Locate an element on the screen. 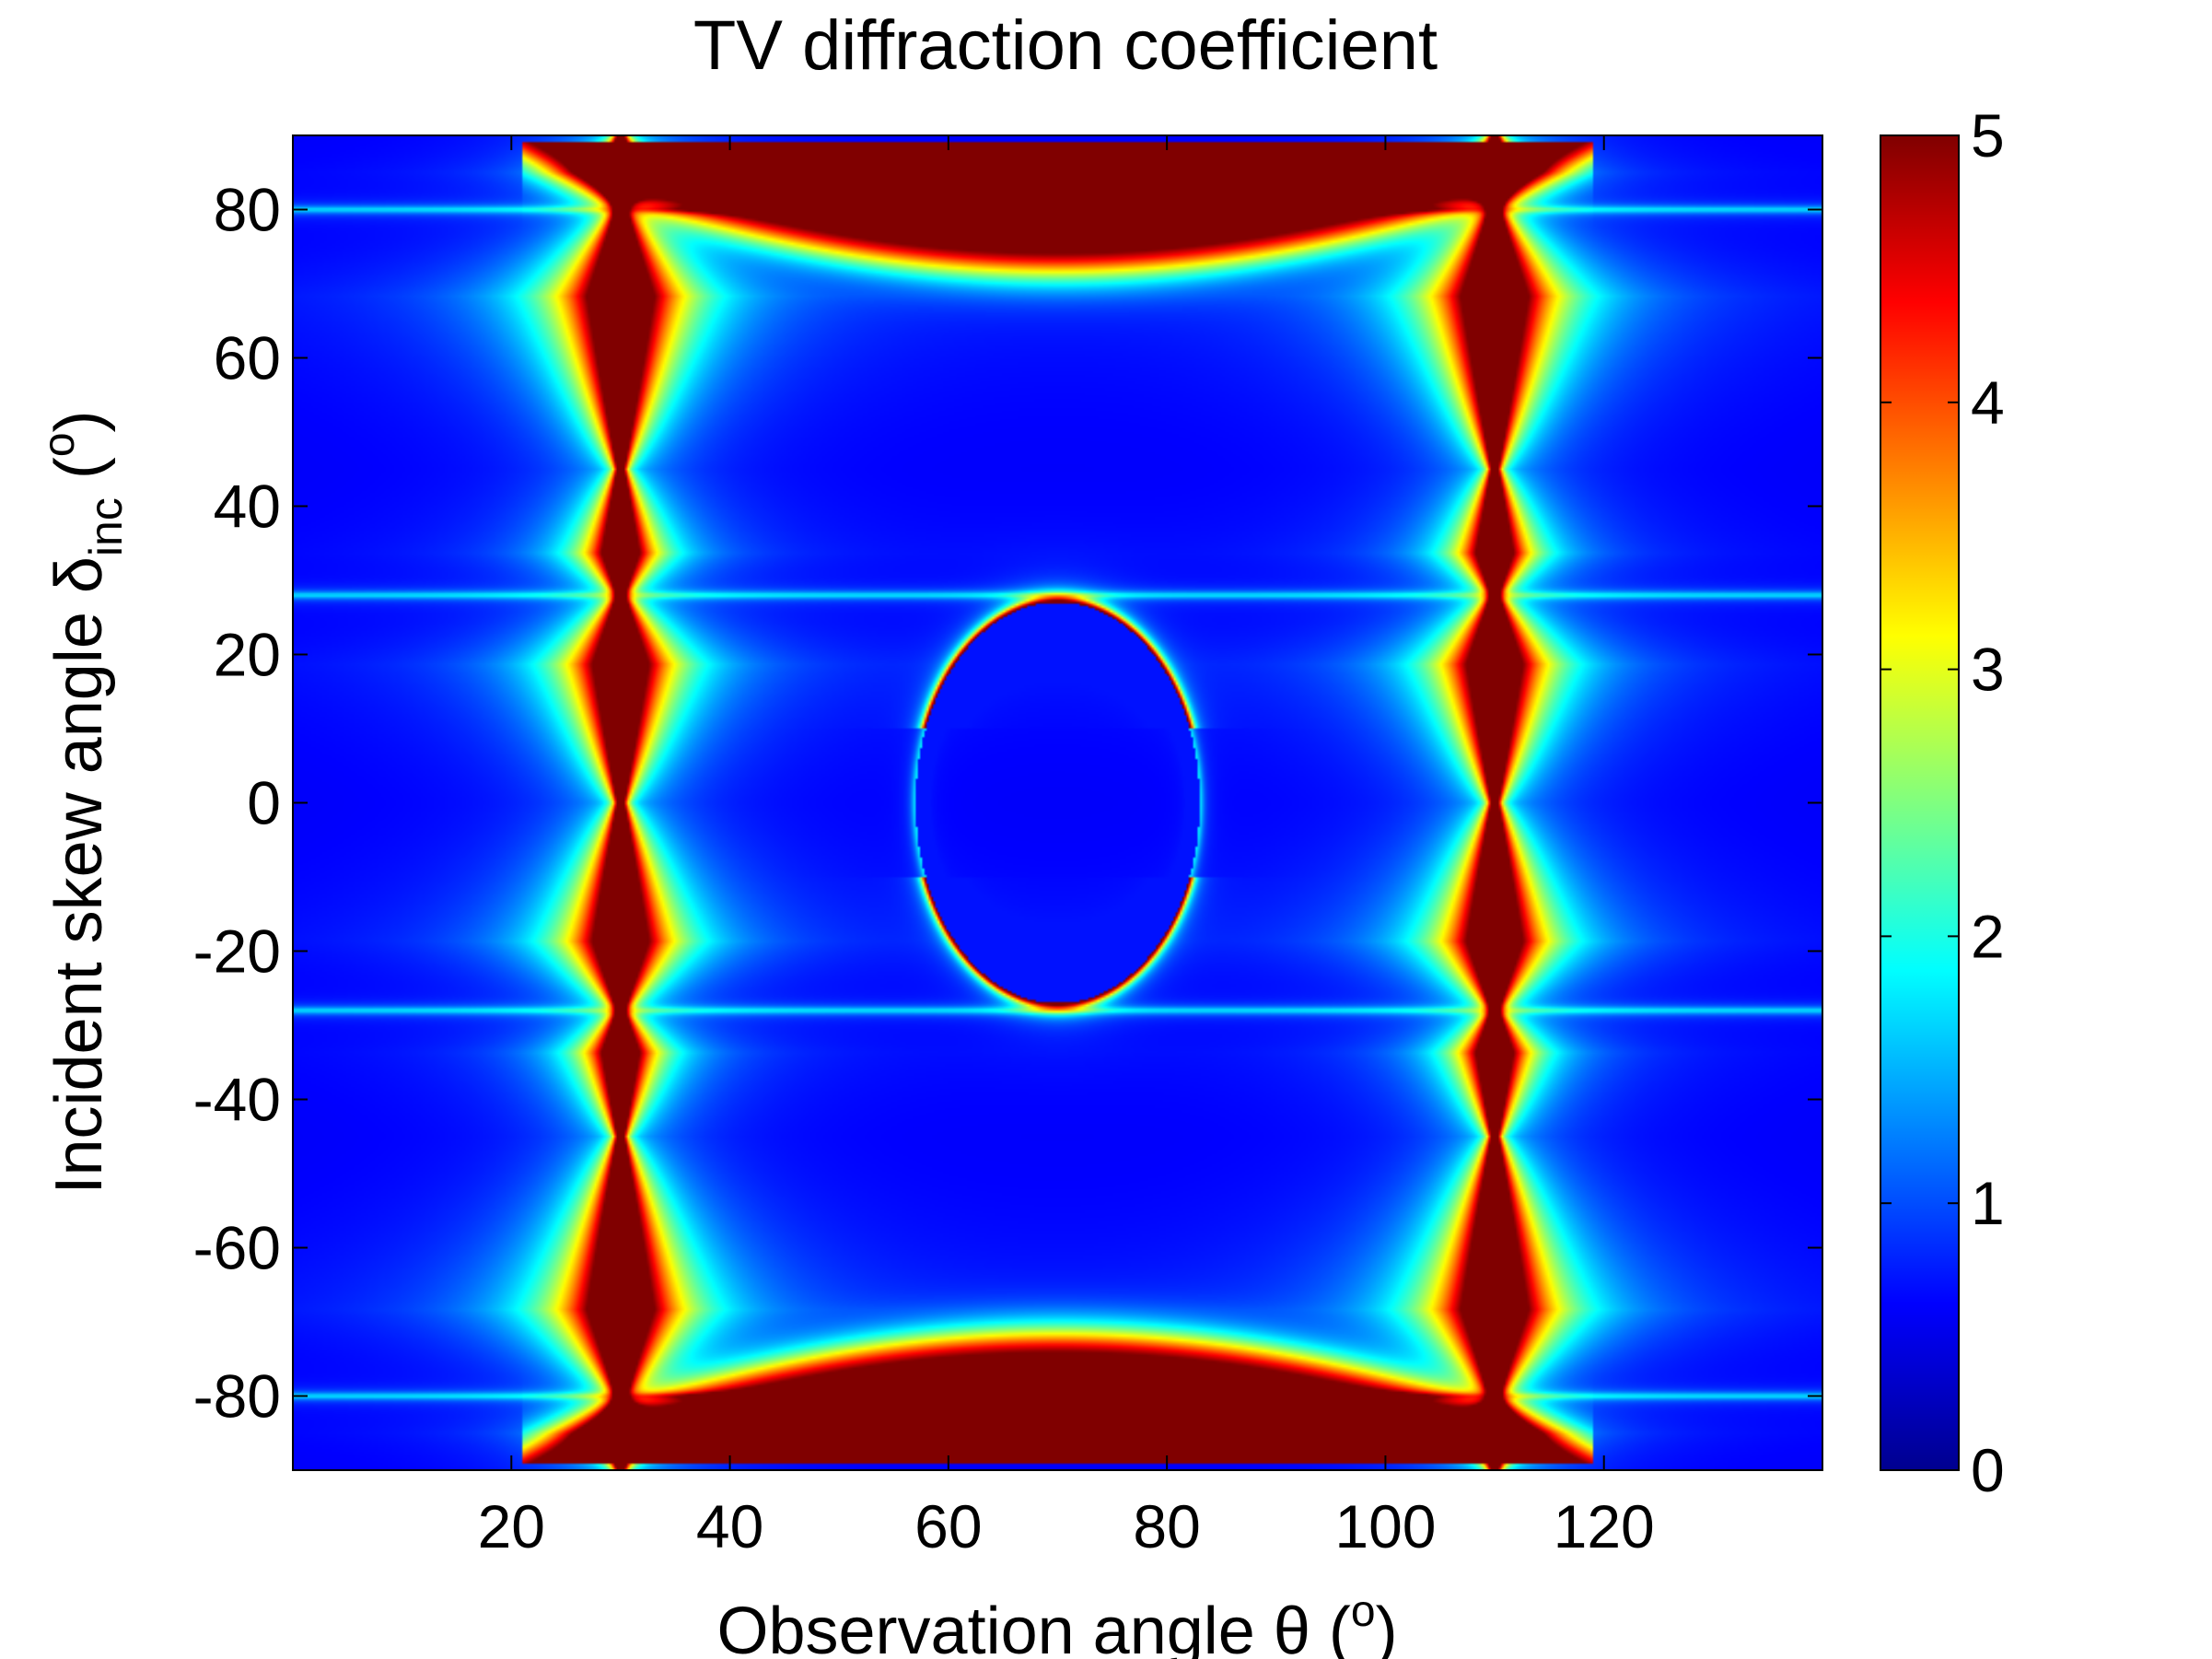  colorbar-tick-label: 4 is located at coordinates (1988, 402).